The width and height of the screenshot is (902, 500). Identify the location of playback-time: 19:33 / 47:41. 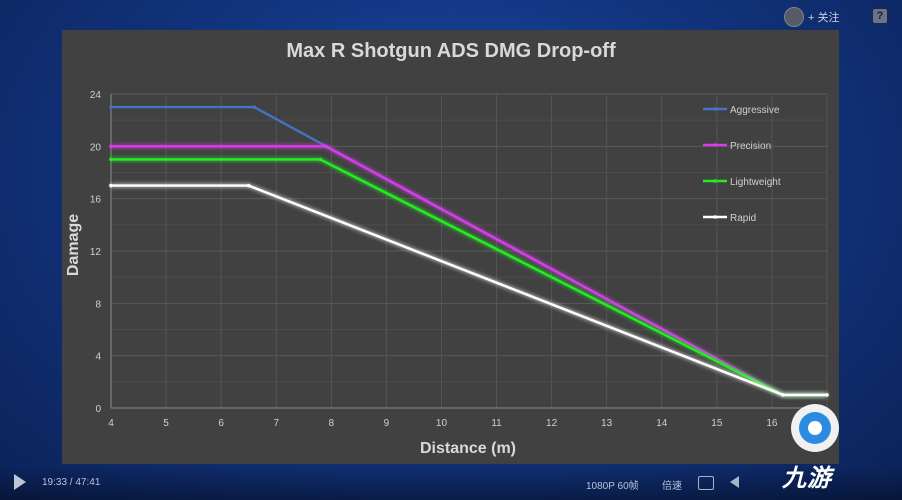
(71, 482).